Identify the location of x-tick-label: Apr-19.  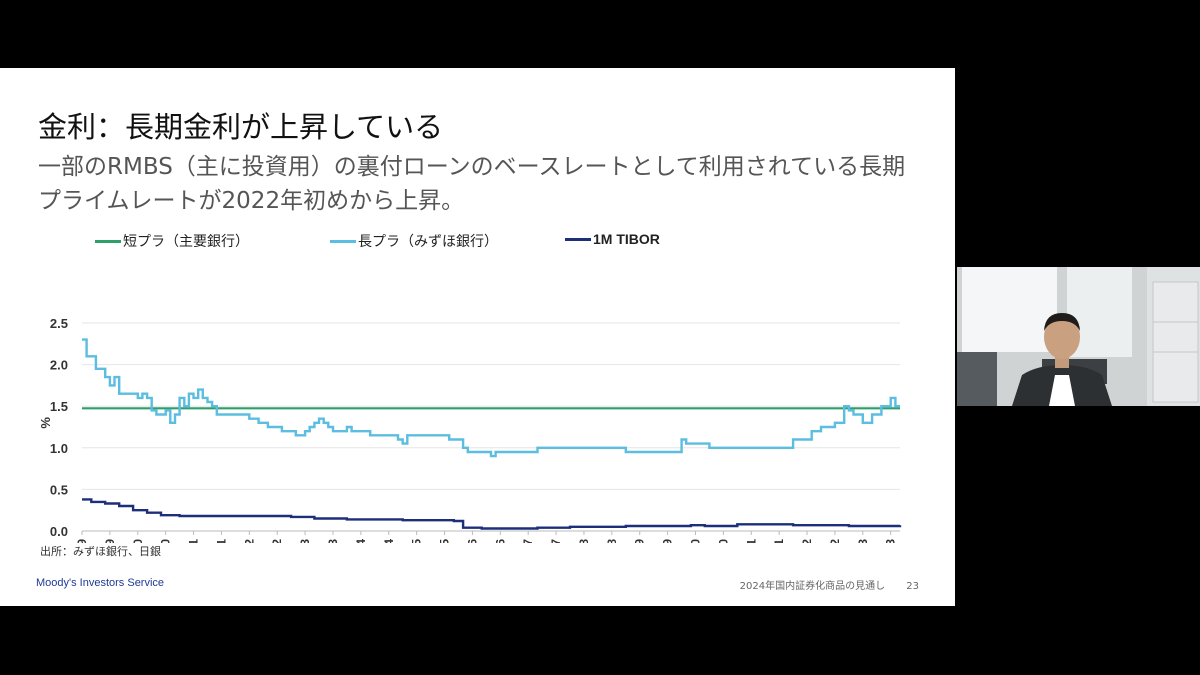
(640, 541).